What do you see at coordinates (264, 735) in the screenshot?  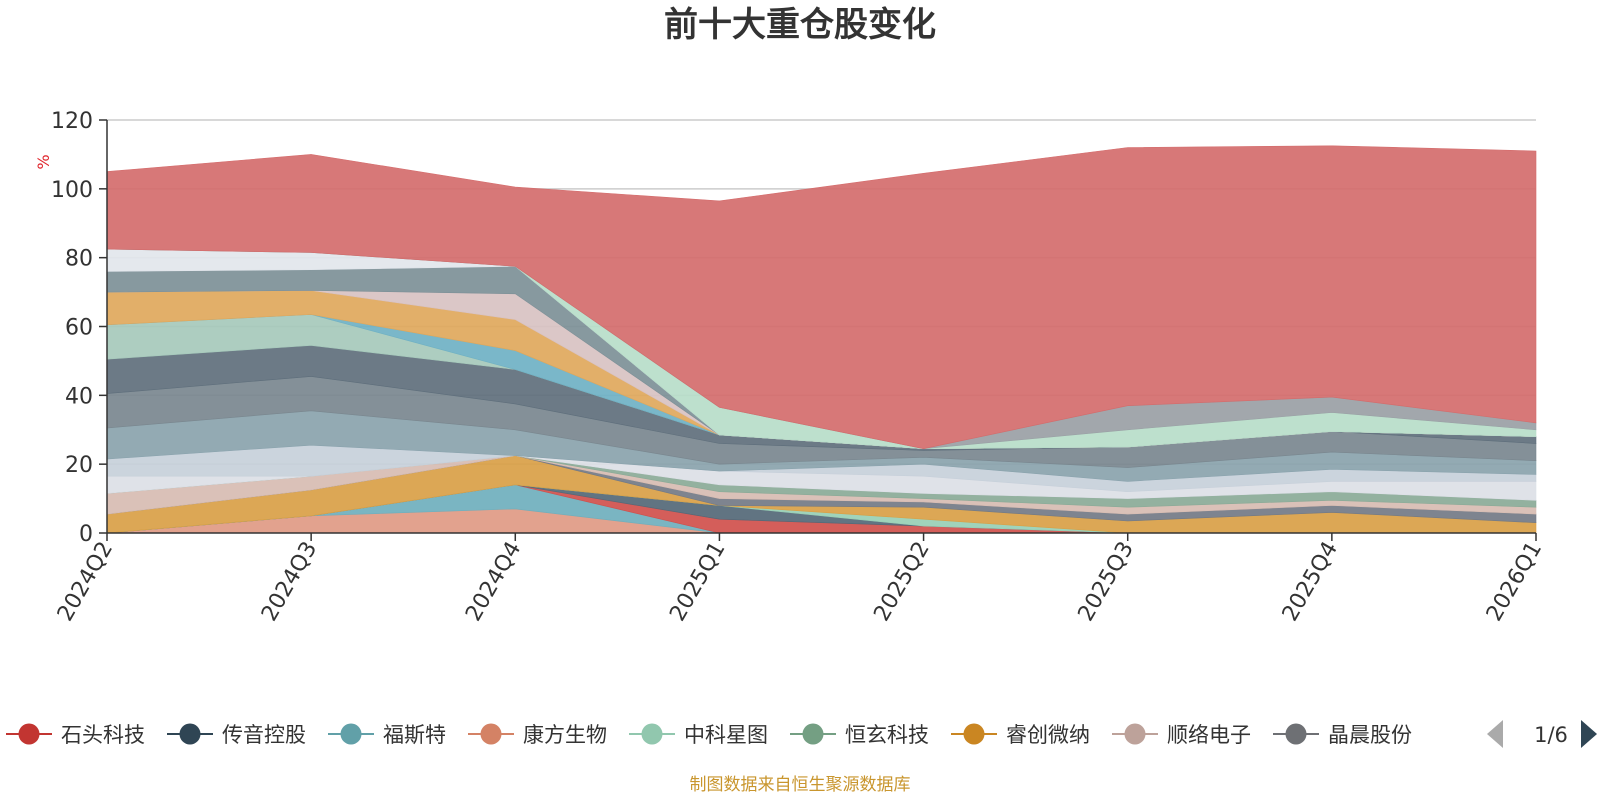 I see `legend-label: 传音控股` at bounding box center [264, 735].